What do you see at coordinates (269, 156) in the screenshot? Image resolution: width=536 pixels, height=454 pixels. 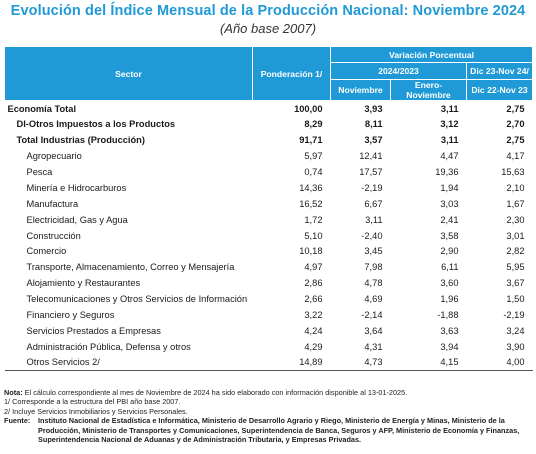 I see `table-row: Agropecuario 5,97 12,41 4,47 4,17` at bounding box center [269, 156].